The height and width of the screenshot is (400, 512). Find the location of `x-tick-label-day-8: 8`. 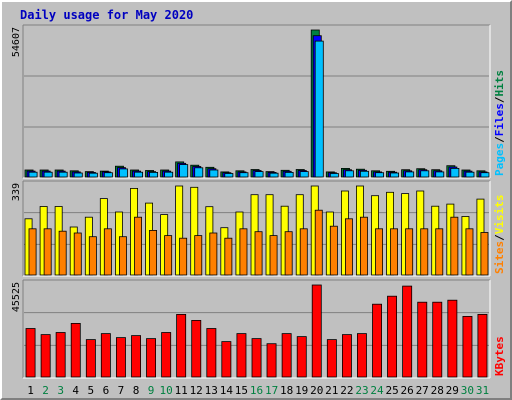

x-tick-label-day-8: 8 is located at coordinates (136, 390).